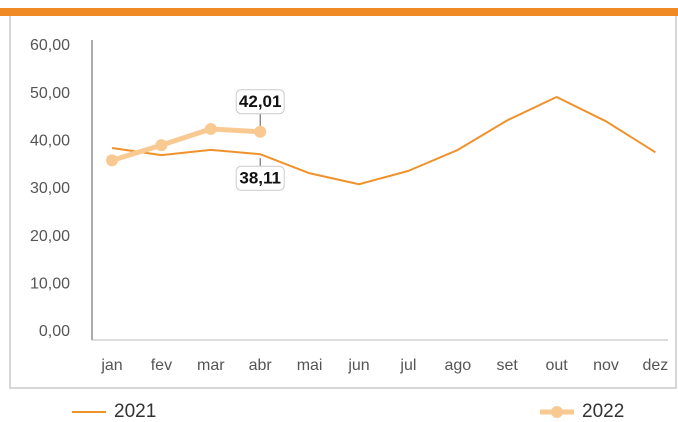 This screenshot has width=678, height=422. Describe the element at coordinates (656, 365) in the screenshot. I see `x-tick-label: dez` at that location.